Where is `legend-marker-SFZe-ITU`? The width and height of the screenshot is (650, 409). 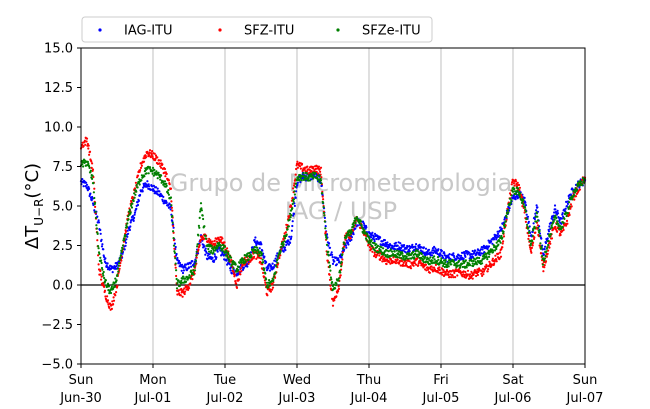 legend-marker-SFZe-ITU is located at coordinates (338, 30).